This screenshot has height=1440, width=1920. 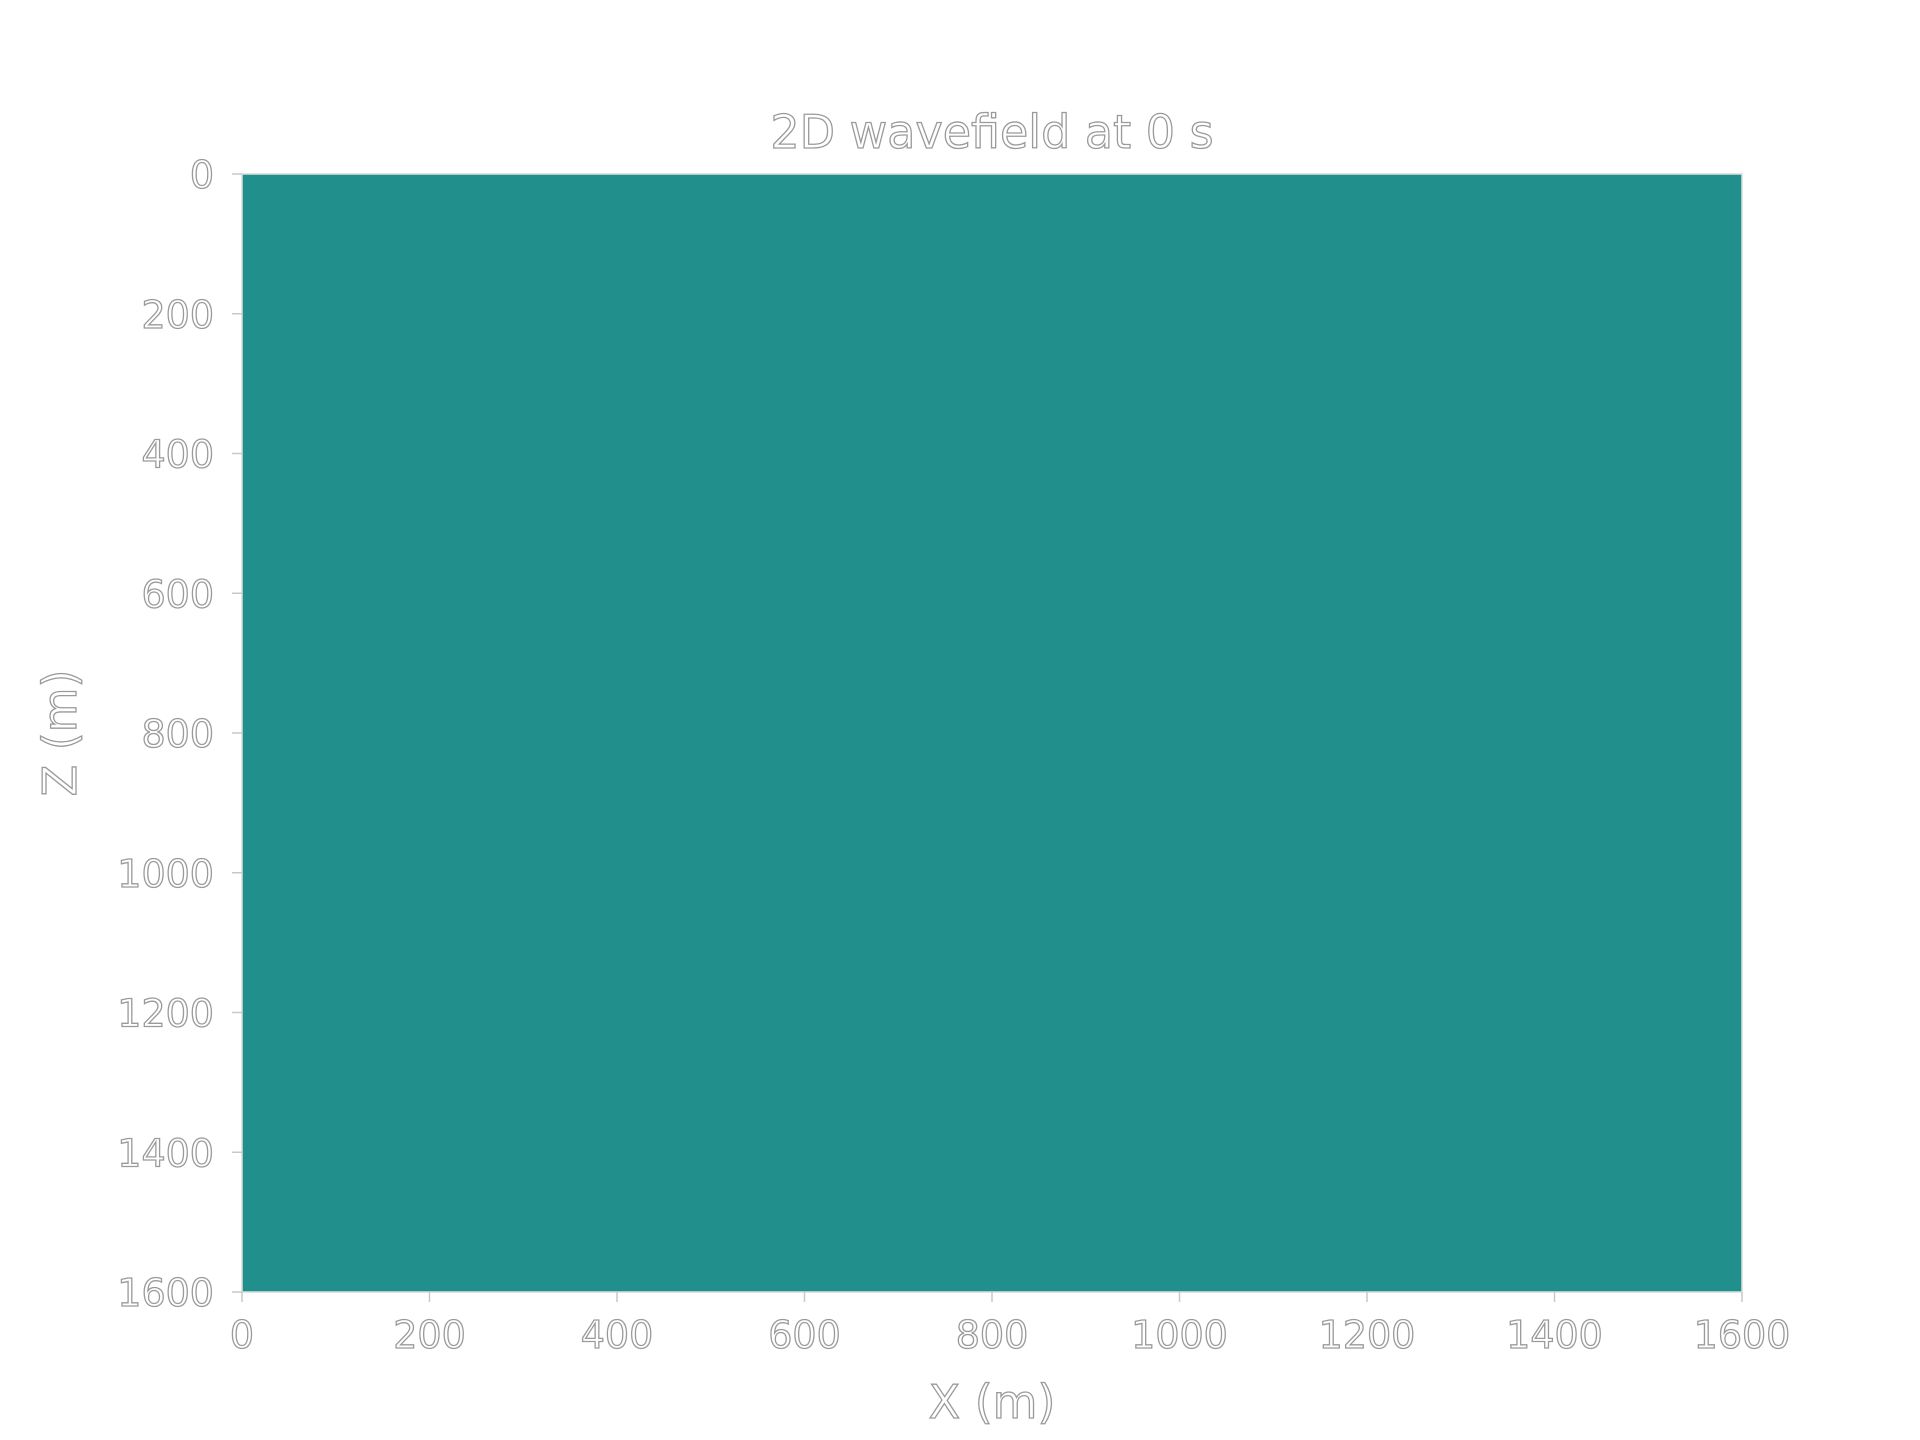 What do you see at coordinates (165, 874) in the screenshot?
I see `y-tick-label: 1000` at bounding box center [165, 874].